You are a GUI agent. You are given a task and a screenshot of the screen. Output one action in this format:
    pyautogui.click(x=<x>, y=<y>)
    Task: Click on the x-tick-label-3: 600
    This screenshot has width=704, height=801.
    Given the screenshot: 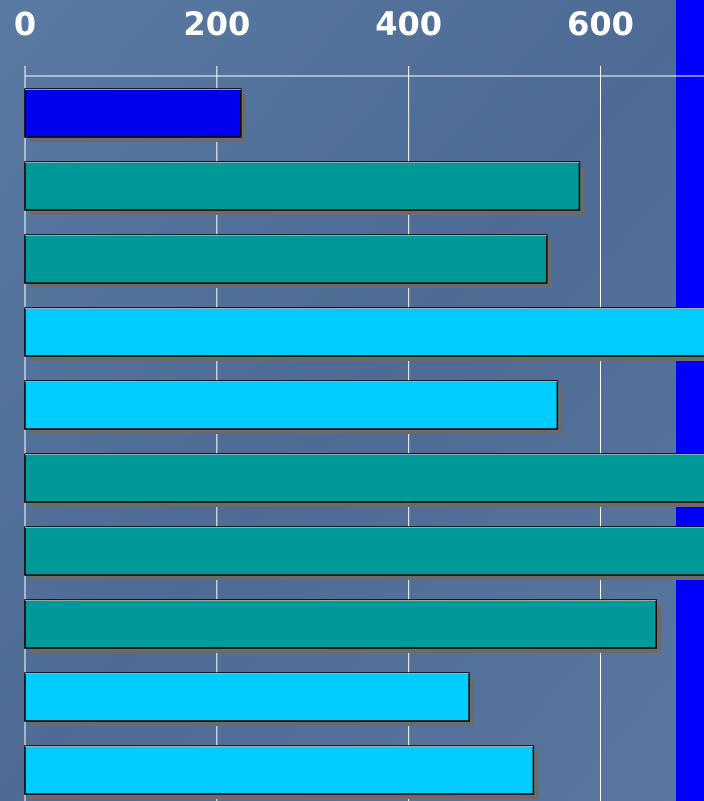 What is the action you would take?
    pyautogui.click(x=600, y=24)
    